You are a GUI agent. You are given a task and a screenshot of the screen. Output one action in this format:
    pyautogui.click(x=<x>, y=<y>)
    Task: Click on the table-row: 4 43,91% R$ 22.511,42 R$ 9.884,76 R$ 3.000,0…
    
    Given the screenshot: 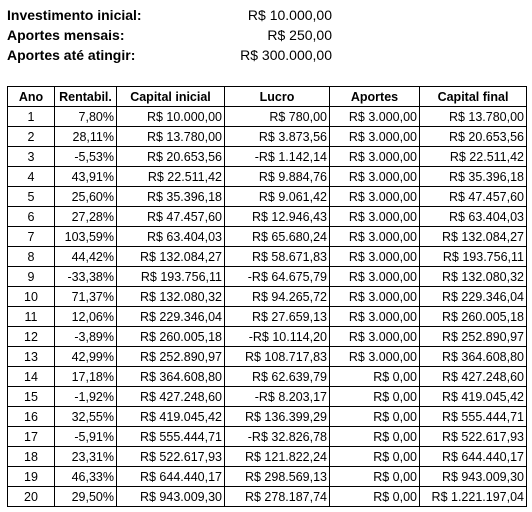 What is the action you would take?
    pyautogui.click(x=267, y=176)
    